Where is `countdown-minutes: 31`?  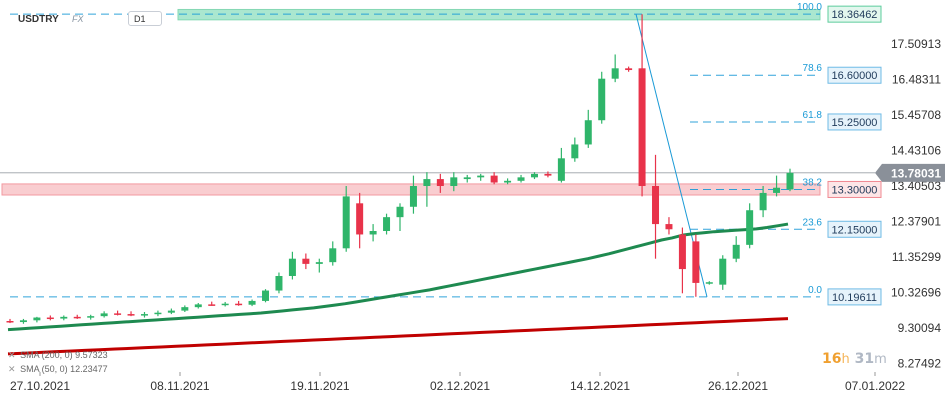 countdown-minutes: 31 is located at coordinates (864, 359).